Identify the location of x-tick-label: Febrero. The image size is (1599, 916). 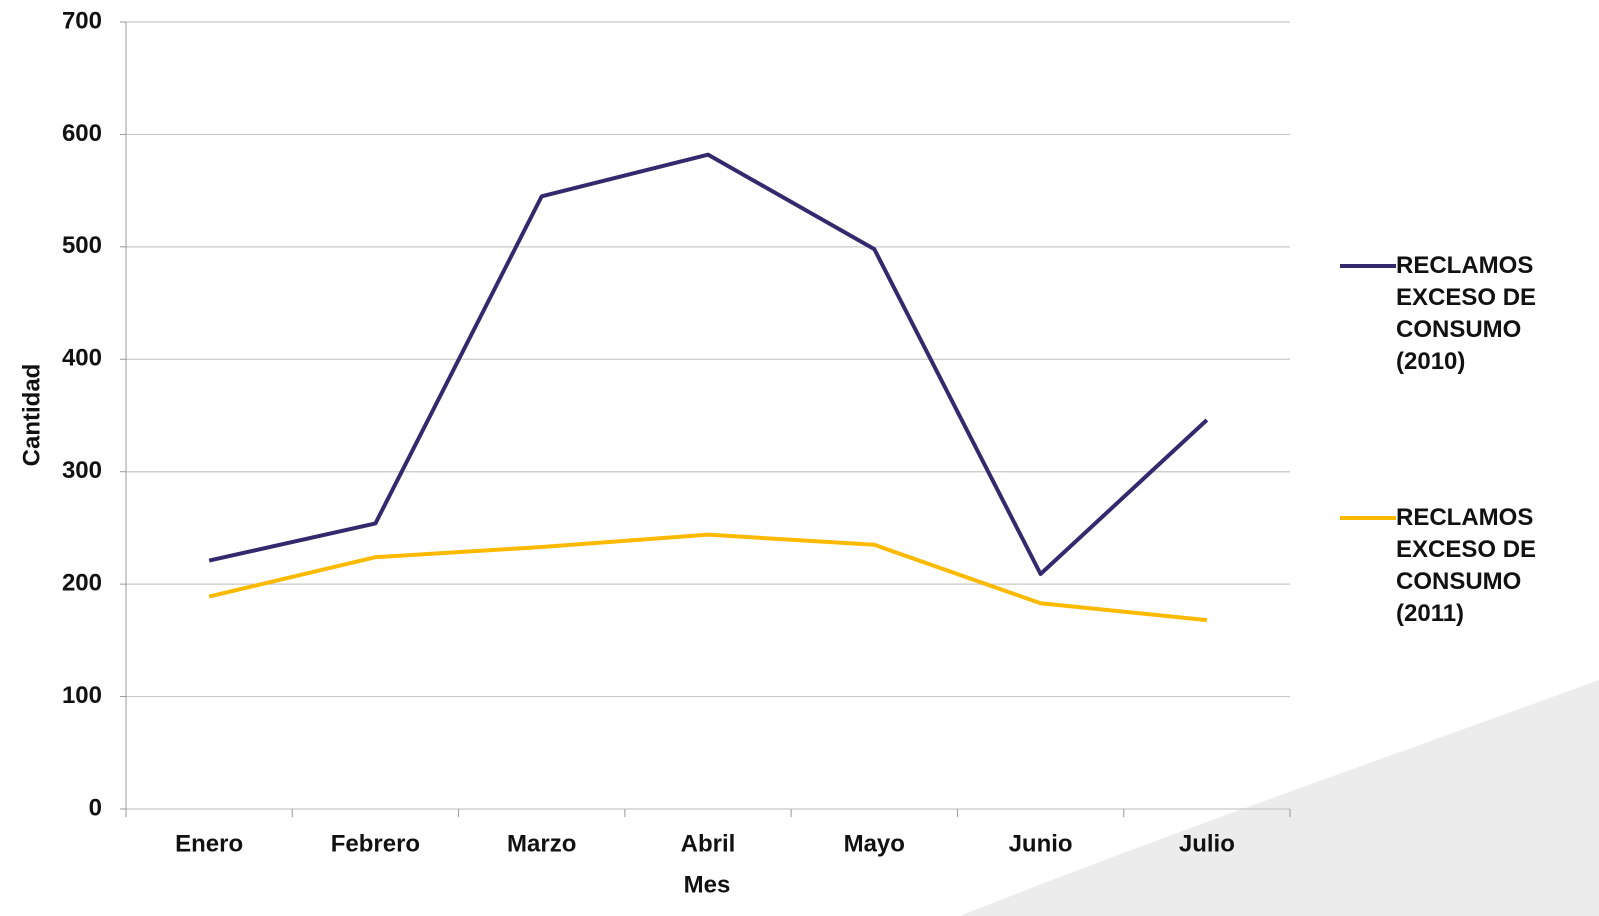
(375, 843).